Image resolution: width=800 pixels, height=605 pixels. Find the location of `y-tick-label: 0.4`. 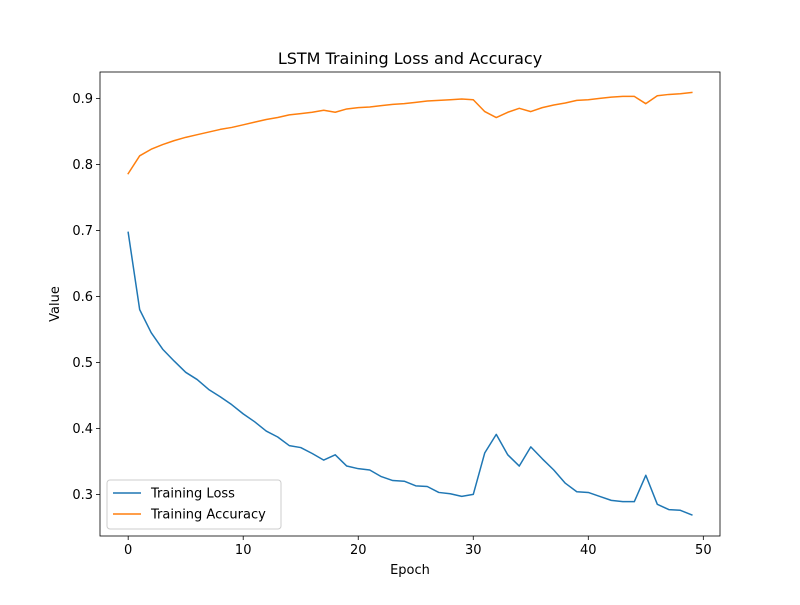

y-tick-label: 0.4 is located at coordinates (82, 429).